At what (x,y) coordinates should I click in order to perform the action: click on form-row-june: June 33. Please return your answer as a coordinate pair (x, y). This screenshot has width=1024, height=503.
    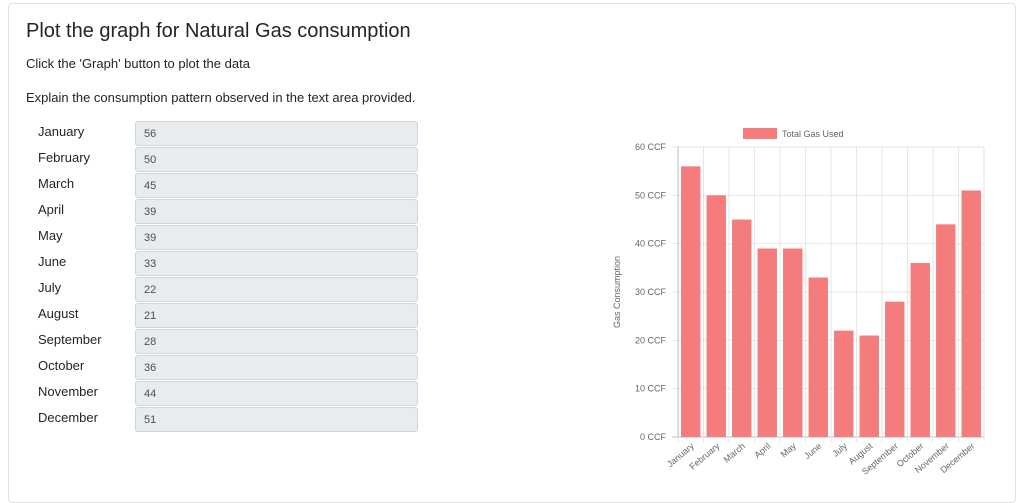
    Looking at the image, I should click on (229, 264).